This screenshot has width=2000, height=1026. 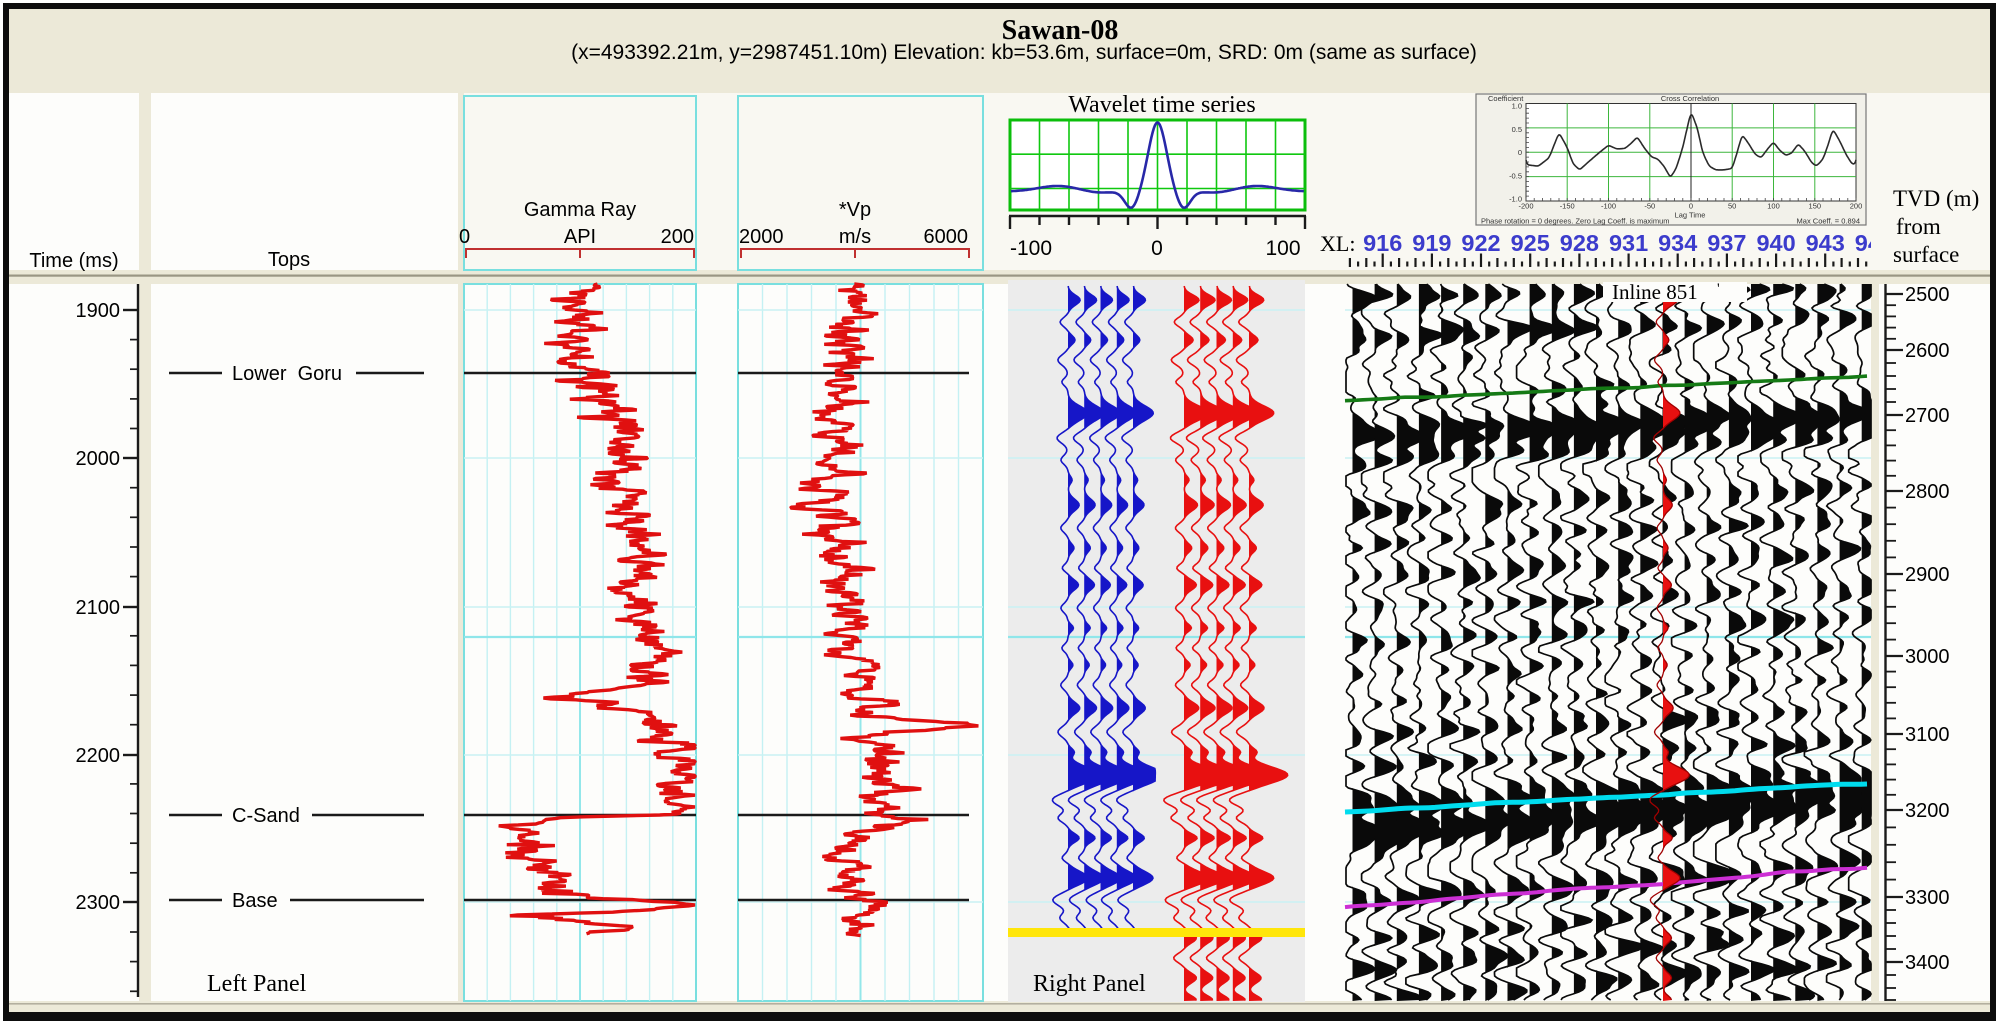 I want to click on svg-text: 3100, so click(x=1927, y=735).